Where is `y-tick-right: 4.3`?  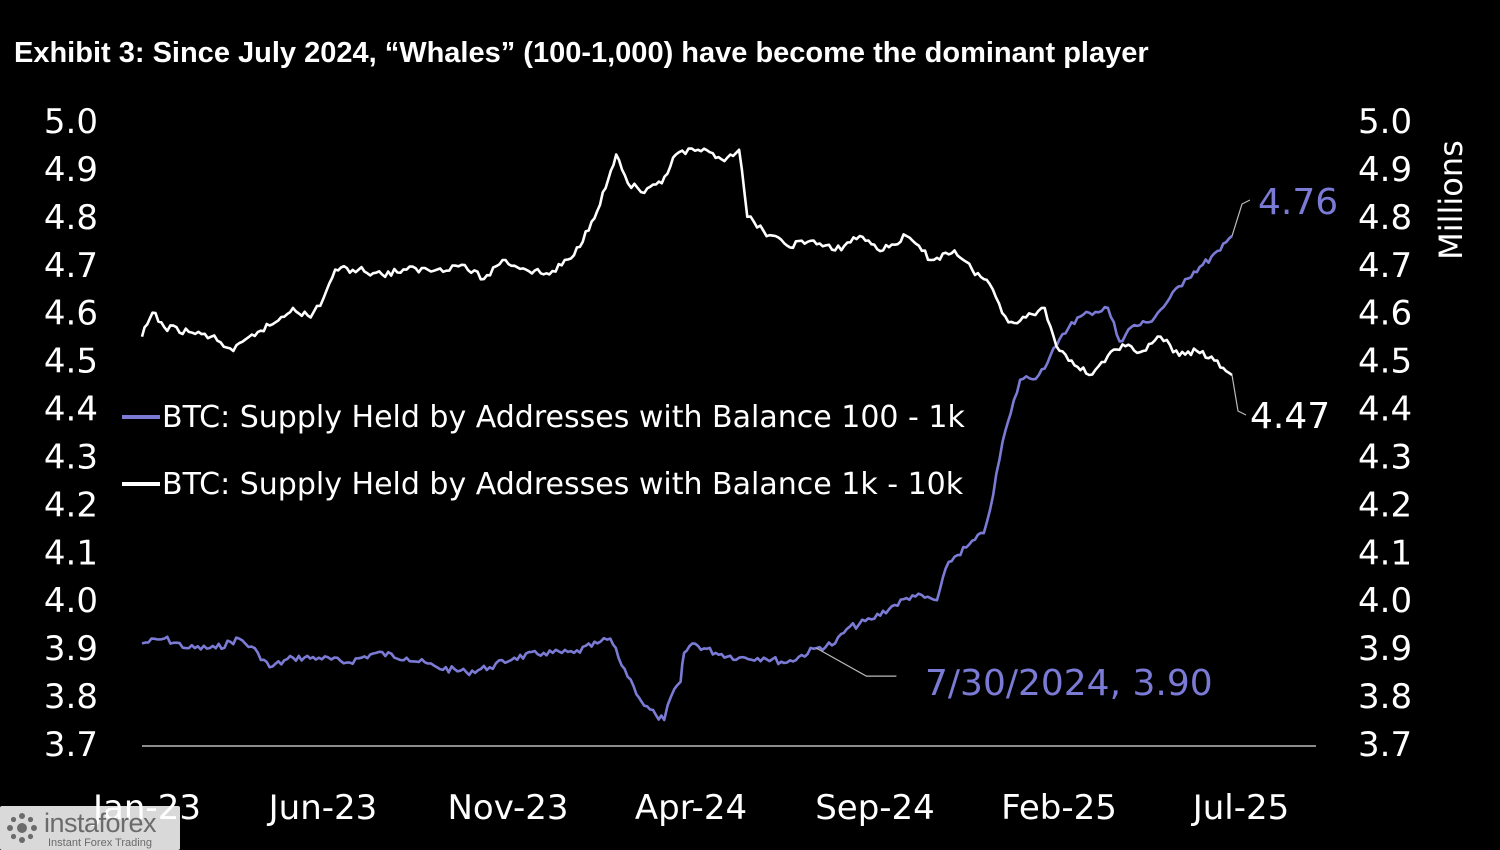 y-tick-right: 4.3 is located at coordinates (1385, 457).